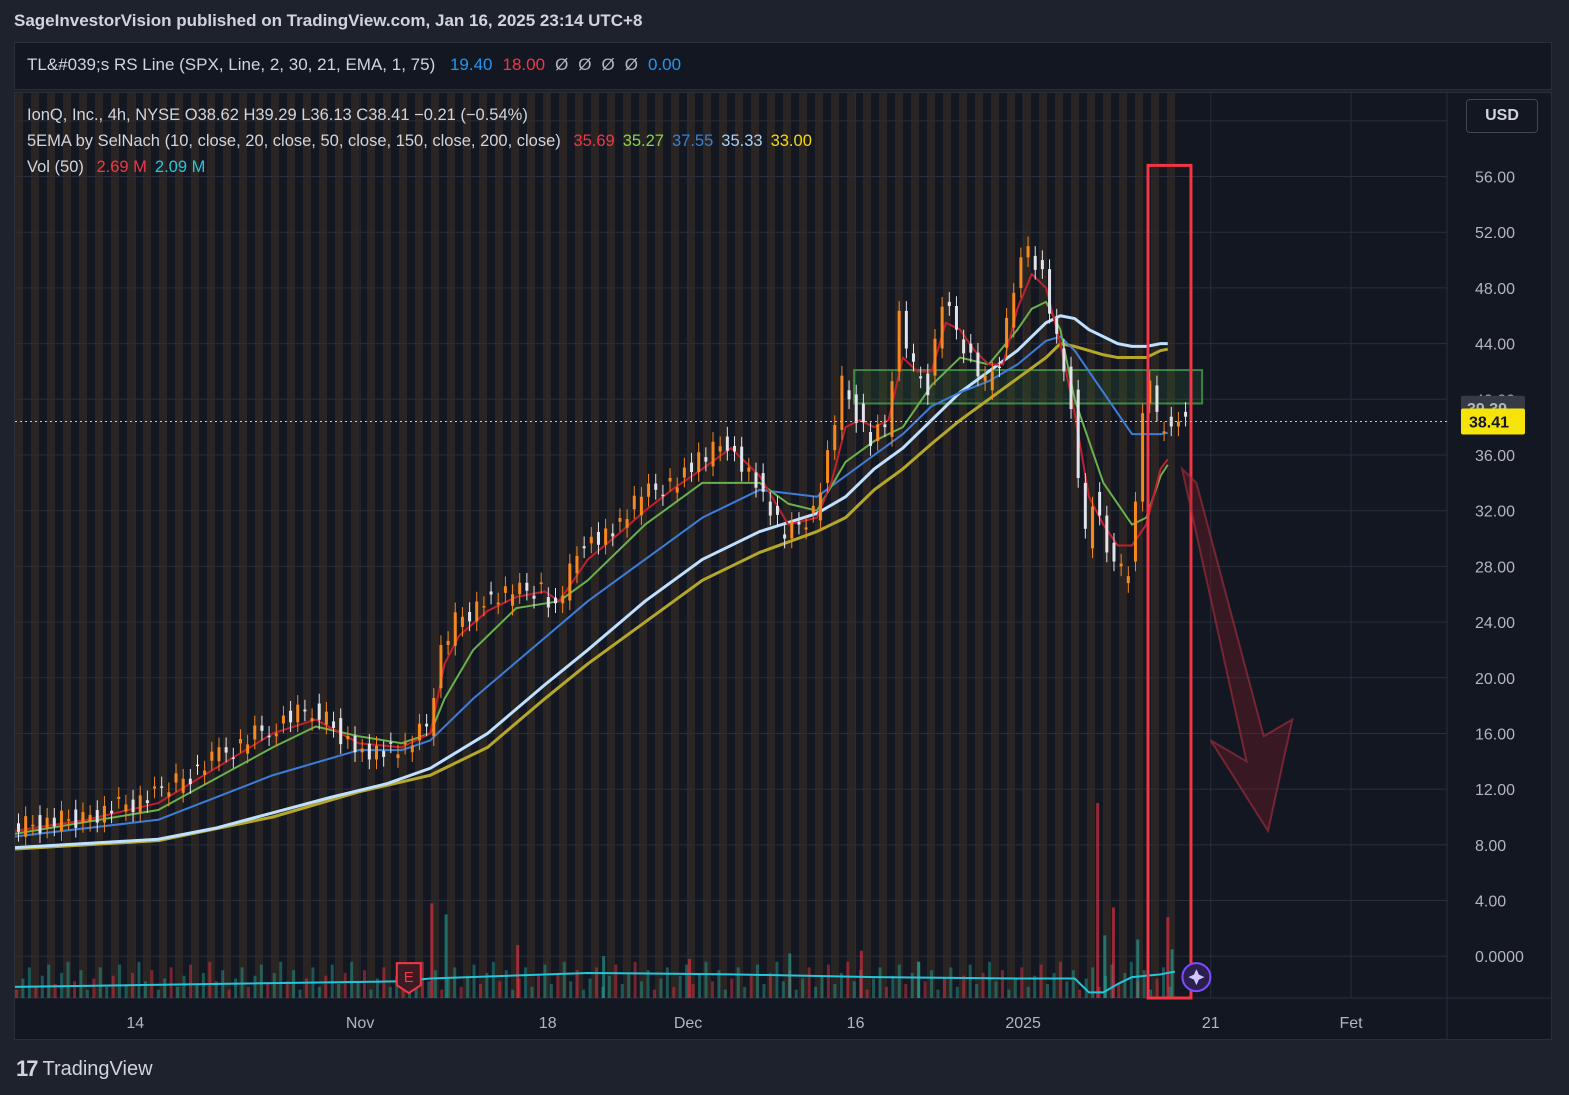 This screenshot has height=1095, width=1569. What do you see at coordinates (1490, 846) in the screenshot?
I see `y-tick-label: 8.00` at bounding box center [1490, 846].